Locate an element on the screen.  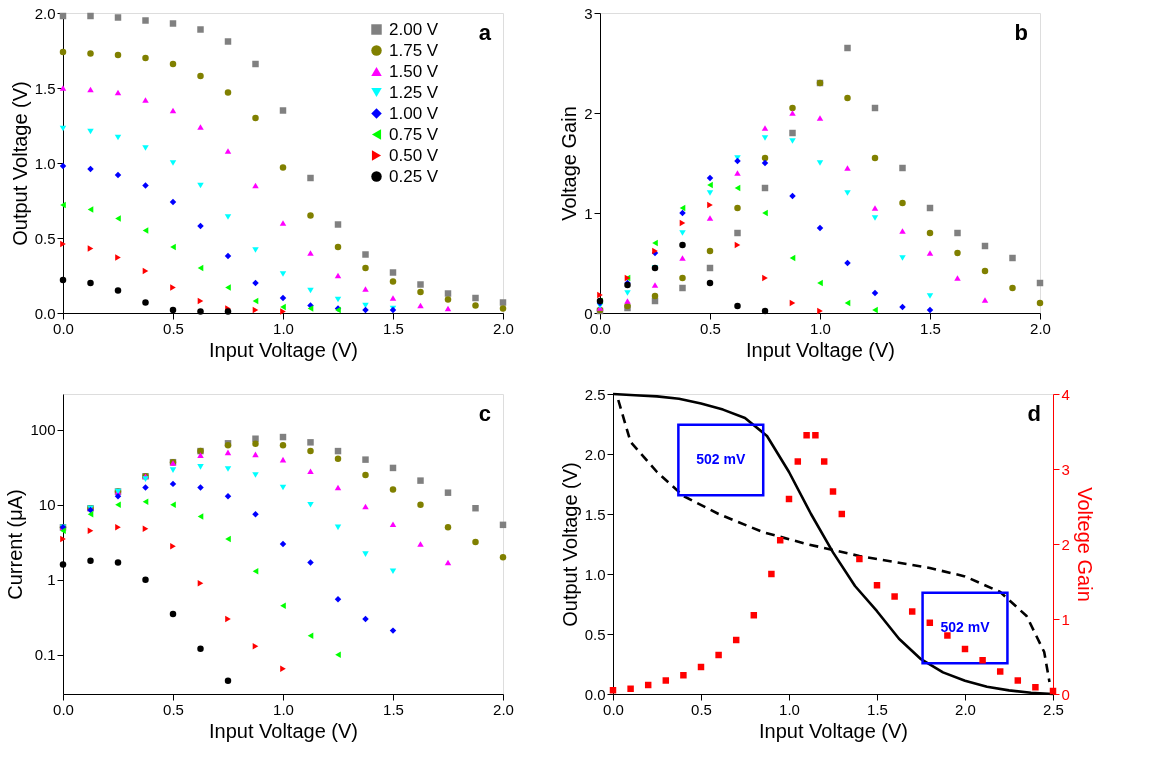
legend-label: 1.00 V is located at coordinates (414, 113).